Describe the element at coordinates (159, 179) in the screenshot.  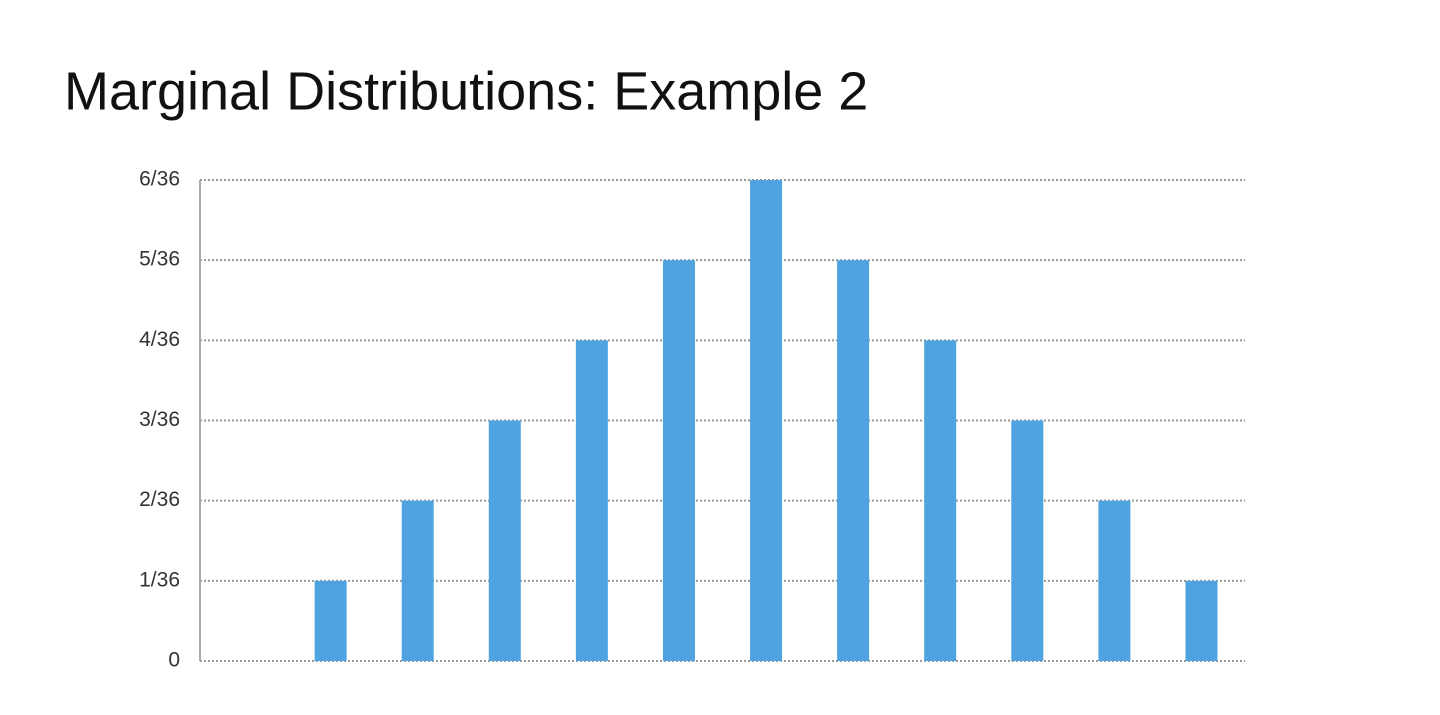
I see `y-tick-label: 6/36` at that location.